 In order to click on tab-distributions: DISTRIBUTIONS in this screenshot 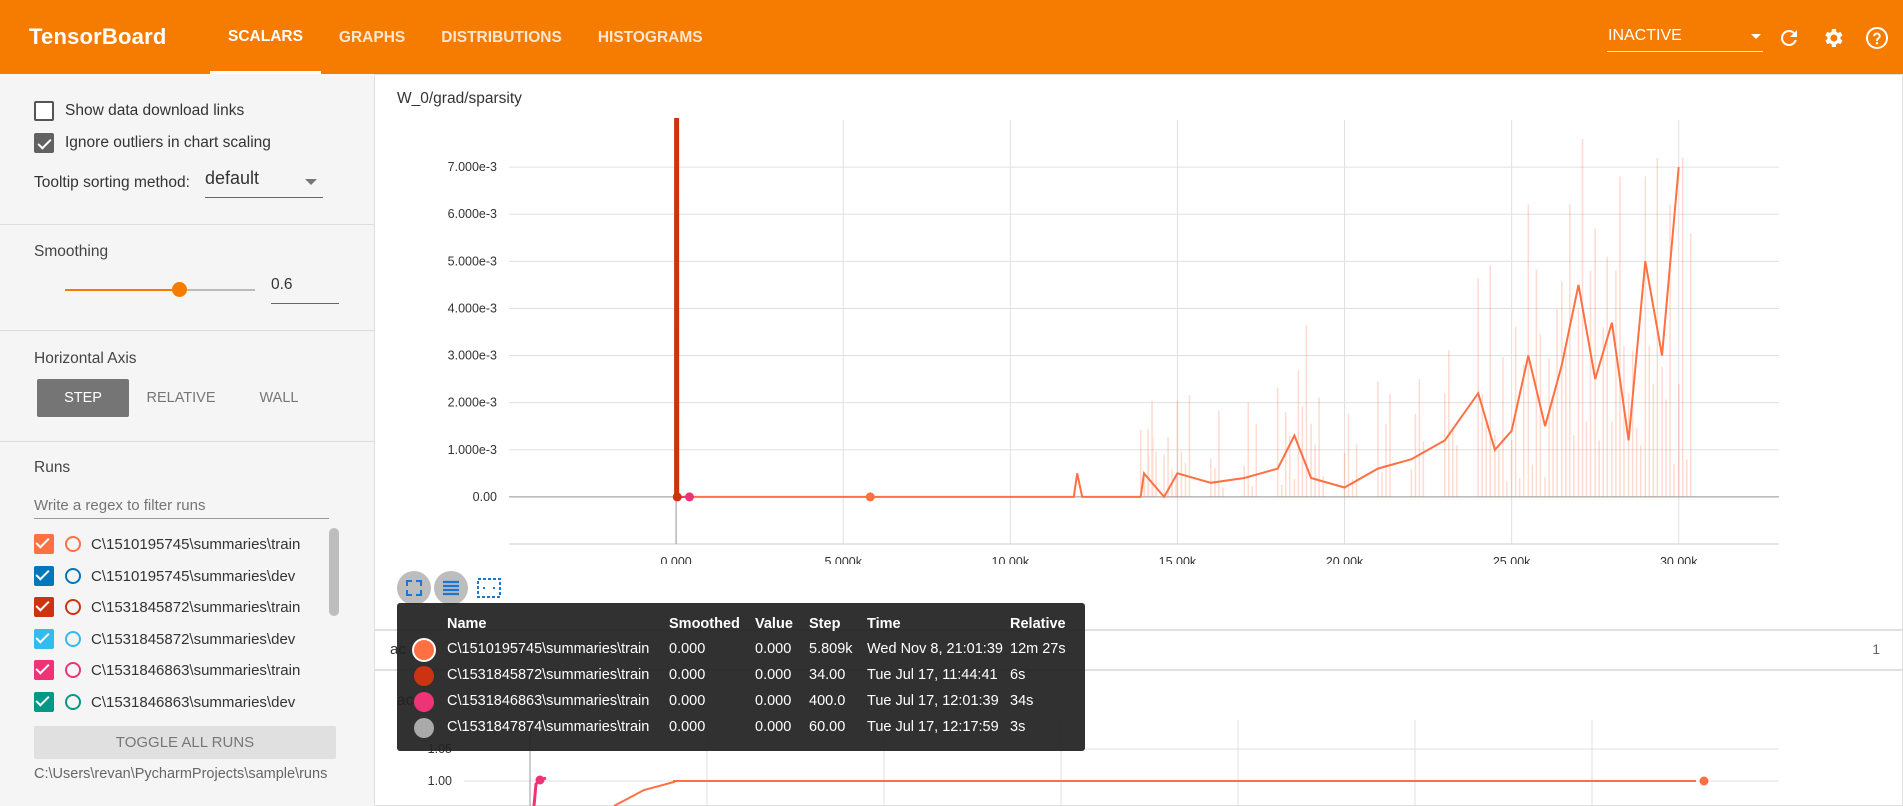, I will do `click(501, 37)`.